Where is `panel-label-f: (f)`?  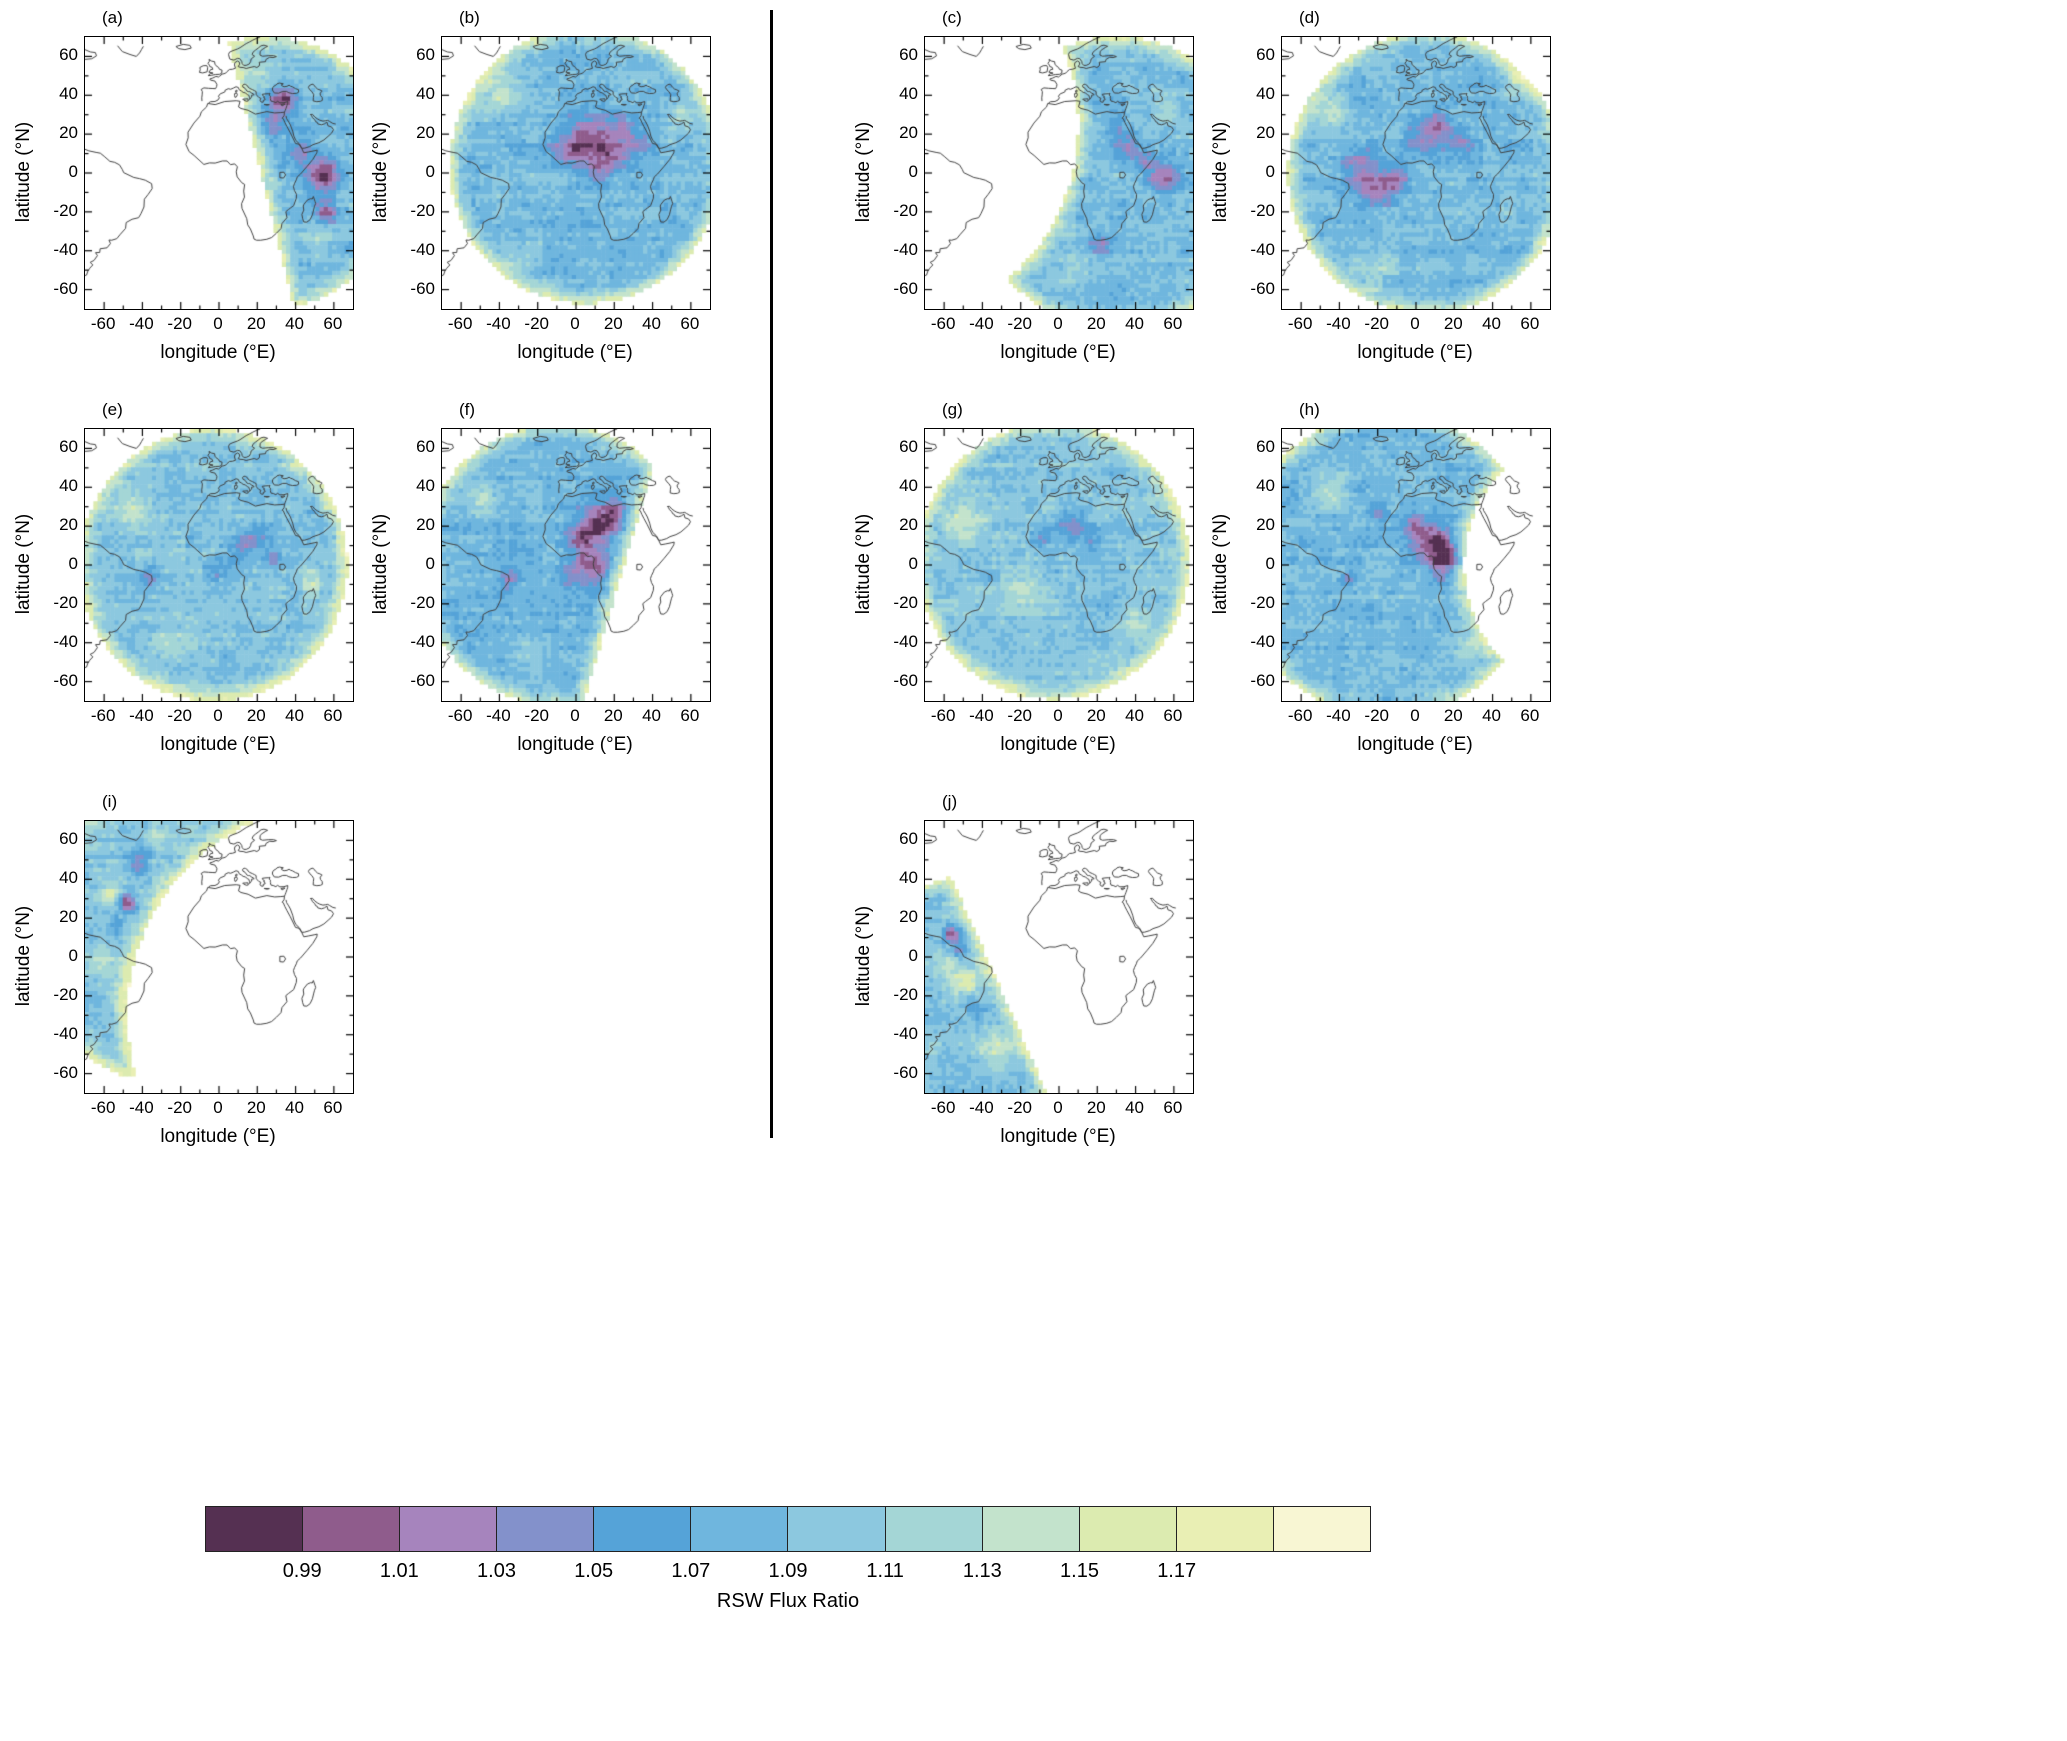
panel-label-f: (f) is located at coordinates (467, 409).